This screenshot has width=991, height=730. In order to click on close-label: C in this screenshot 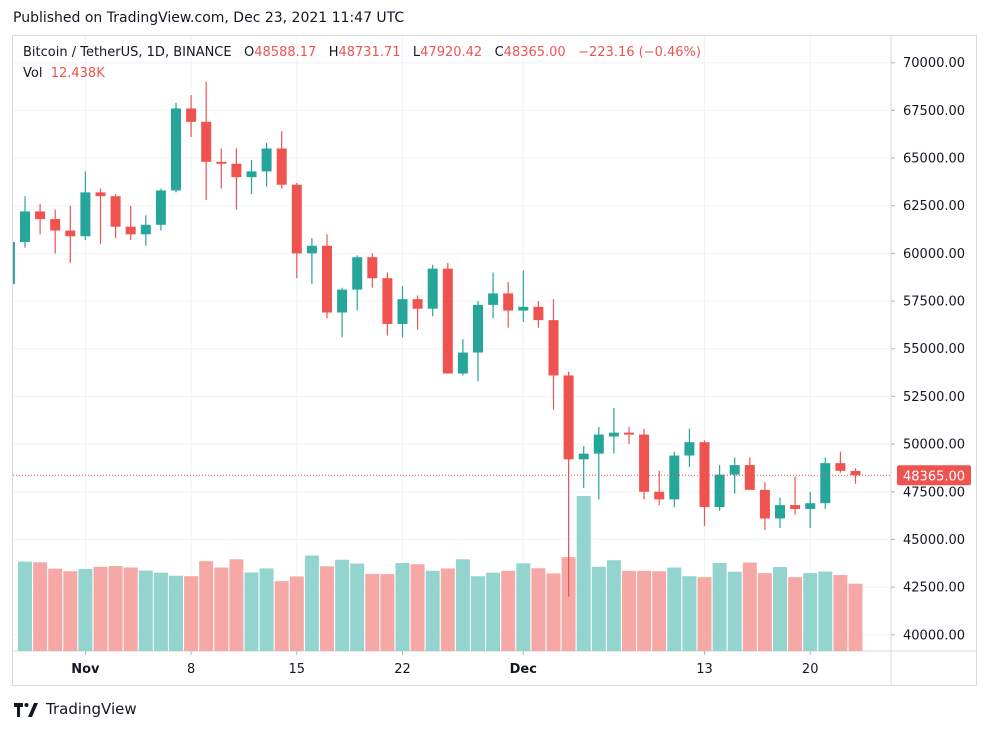, I will do `click(499, 52)`.